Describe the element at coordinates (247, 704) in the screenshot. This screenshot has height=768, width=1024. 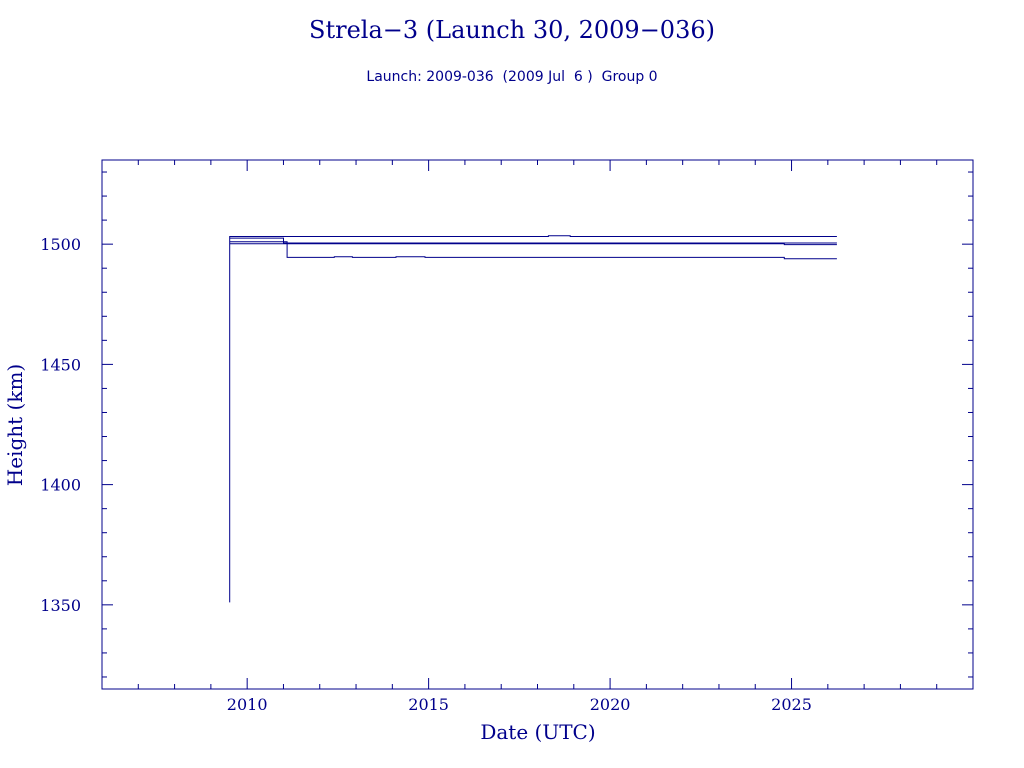
I see `x-tick-label: 2010` at that location.